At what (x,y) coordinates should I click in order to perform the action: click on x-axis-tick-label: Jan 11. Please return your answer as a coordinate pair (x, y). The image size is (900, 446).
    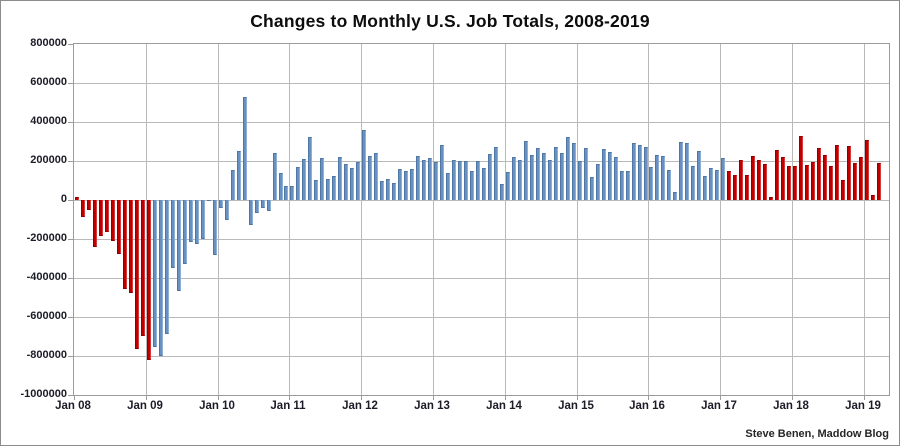
    Looking at the image, I should click on (288, 406).